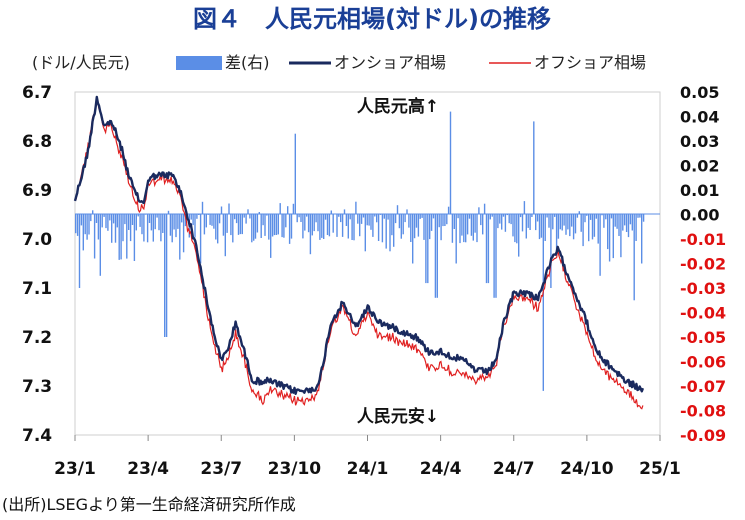 The width and height of the screenshot is (745, 520). Describe the element at coordinates (441, 469) in the screenshot. I see `x-tick-label: 24/4` at that location.